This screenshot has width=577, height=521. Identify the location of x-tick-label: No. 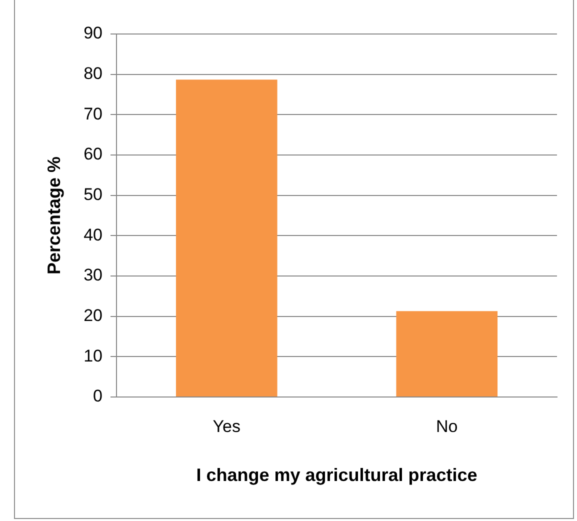
(447, 426).